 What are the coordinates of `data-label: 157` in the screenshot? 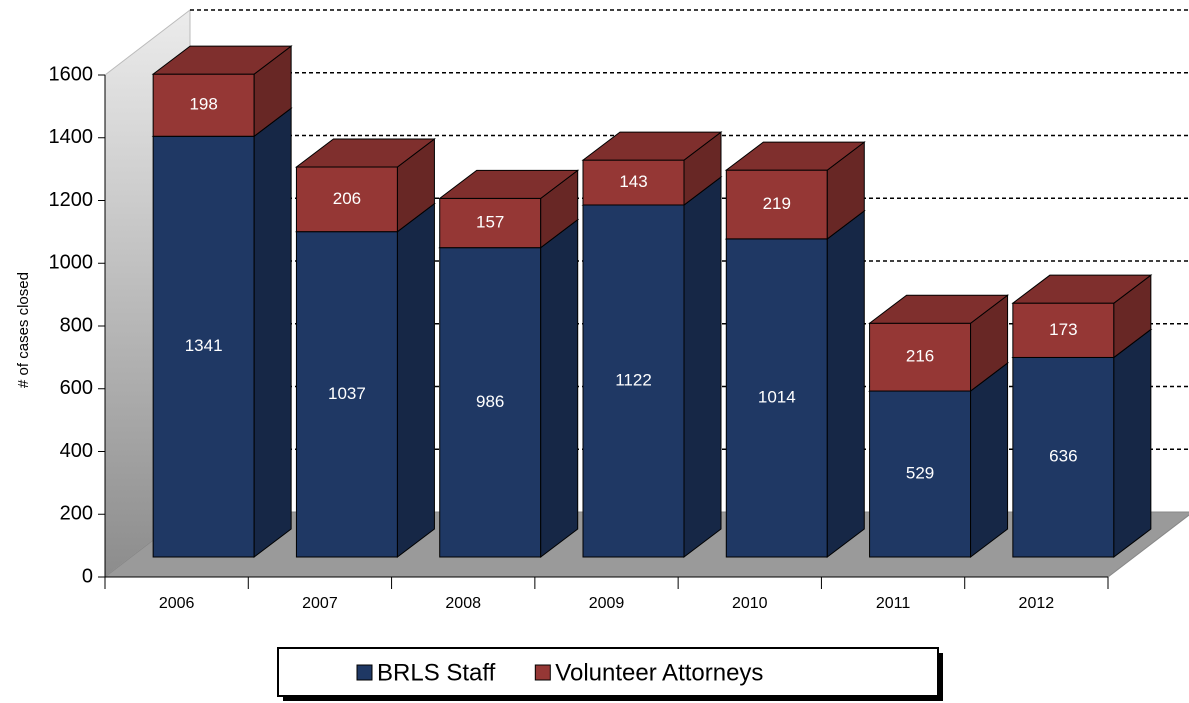 It's located at (490, 221).